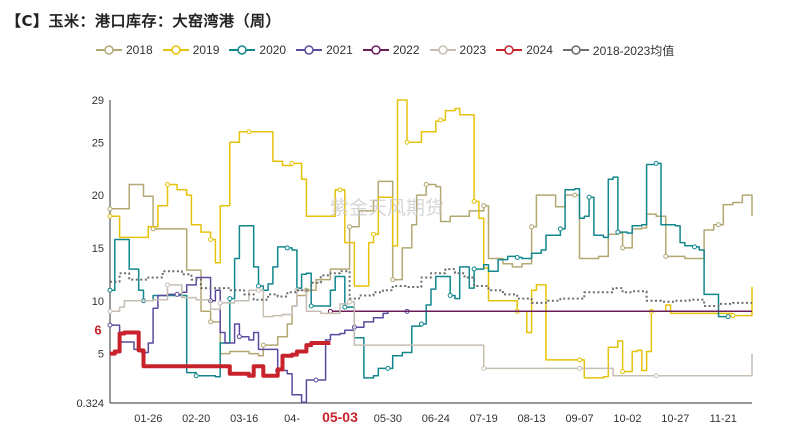 The width and height of the screenshot is (794, 430). What do you see at coordinates (97, 329) in the screenshot?
I see `highlight-y-label: 6` at bounding box center [97, 329].